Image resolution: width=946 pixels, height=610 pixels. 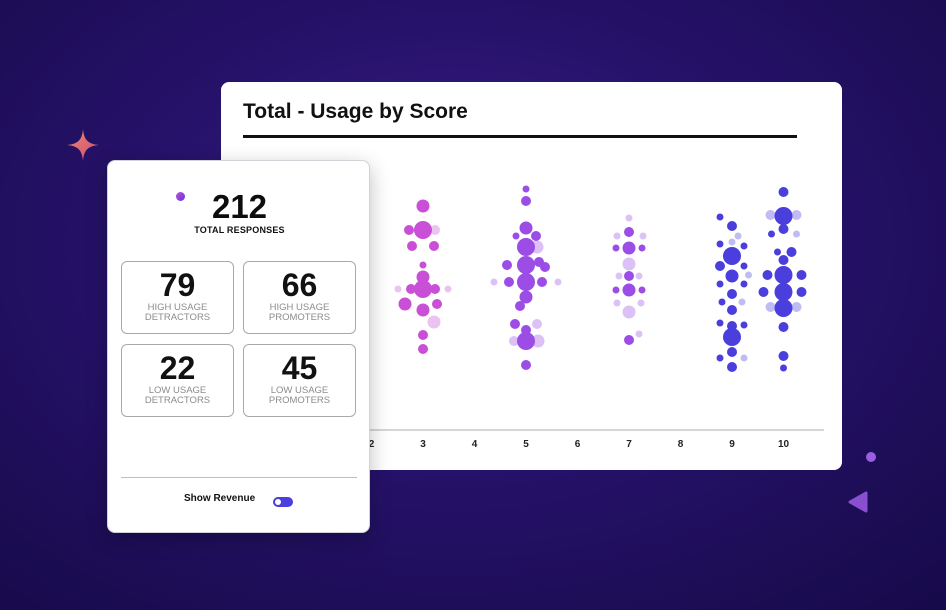 What do you see at coordinates (177, 312) in the screenshot?
I see `stat-label: HIGH USAGE DETRACTORS` at bounding box center [177, 312].